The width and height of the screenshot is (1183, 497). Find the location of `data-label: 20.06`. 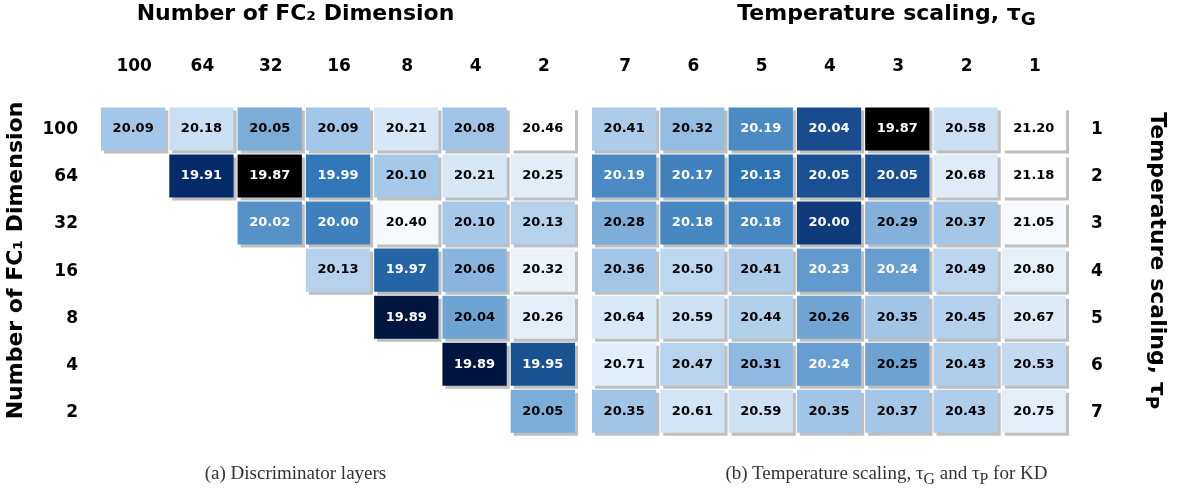

data-label: 20.06 is located at coordinates (475, 269).